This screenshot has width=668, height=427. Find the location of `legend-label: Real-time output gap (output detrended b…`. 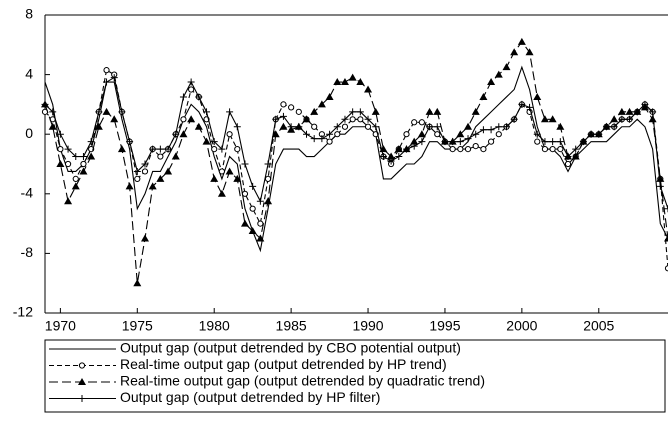

legend-label: Real-time output gap (output detrended b… is located at coordinates (302, 381).